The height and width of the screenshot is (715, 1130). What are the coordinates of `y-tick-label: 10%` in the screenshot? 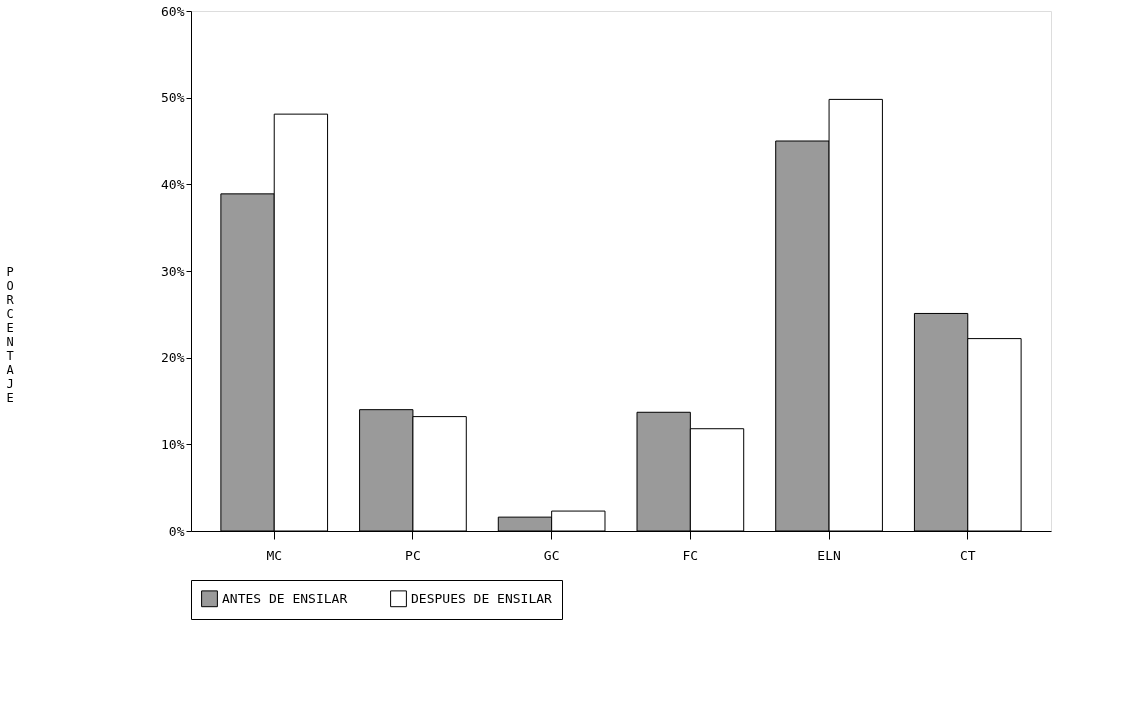 It's located at (173, 444).